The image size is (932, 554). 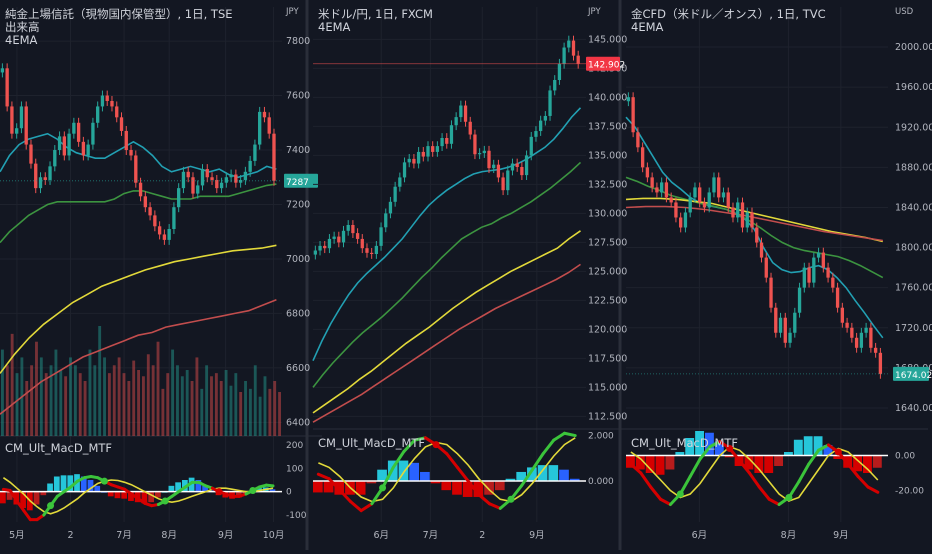 What do you see at coordinates (296, 516) in the screenshot?
I see `indicator-y-tick-label: -100` at bounding box center [296, 516].